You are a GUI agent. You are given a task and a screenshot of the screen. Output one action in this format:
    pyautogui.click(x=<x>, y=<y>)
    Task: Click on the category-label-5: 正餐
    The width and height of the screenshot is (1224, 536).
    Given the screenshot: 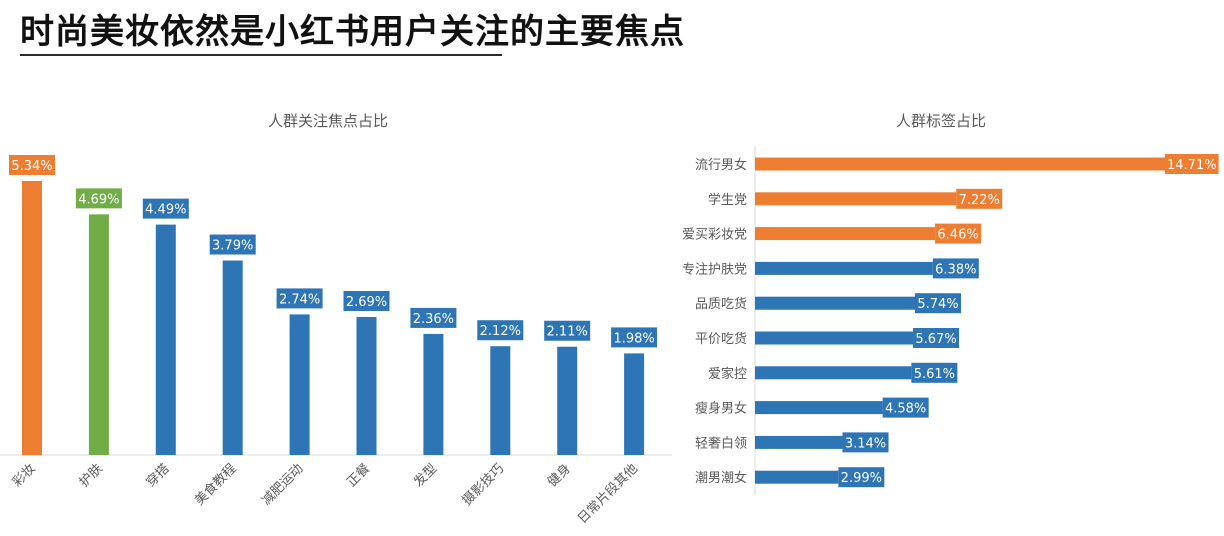 What is the action you would take?
    pyautogui.click(x=359, y=476)
    